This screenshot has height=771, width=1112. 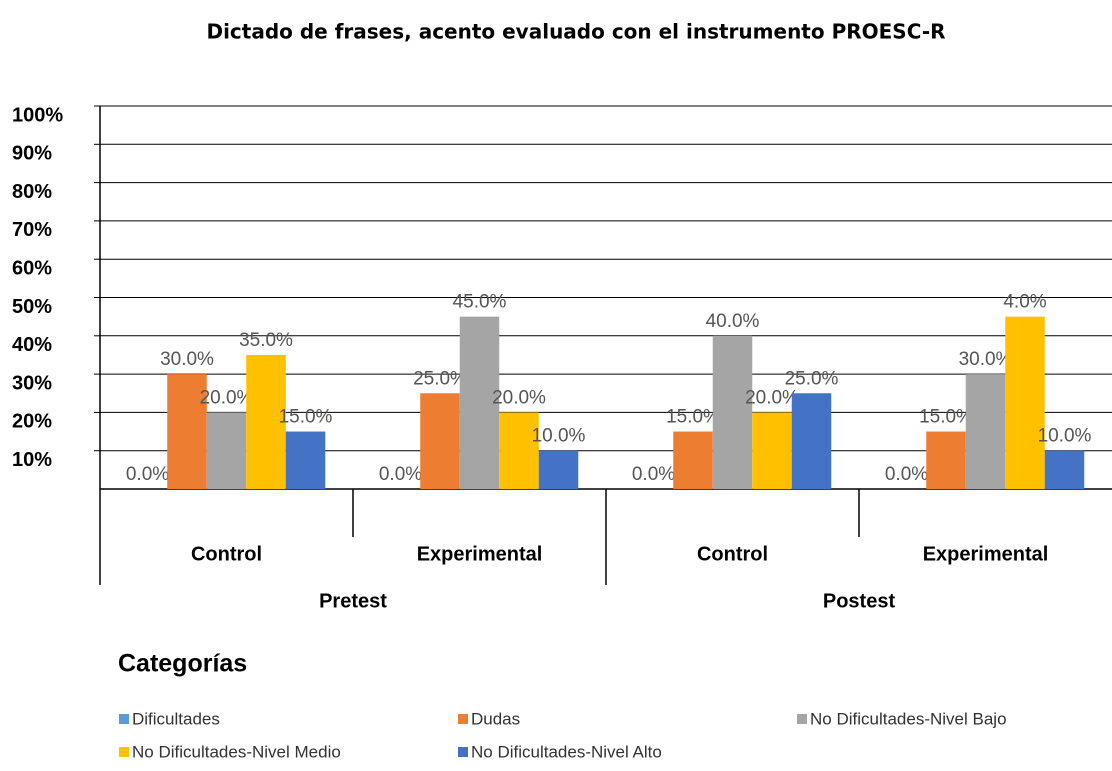 I want to click on data-label: 40.0%, so click(x=733, y=321).